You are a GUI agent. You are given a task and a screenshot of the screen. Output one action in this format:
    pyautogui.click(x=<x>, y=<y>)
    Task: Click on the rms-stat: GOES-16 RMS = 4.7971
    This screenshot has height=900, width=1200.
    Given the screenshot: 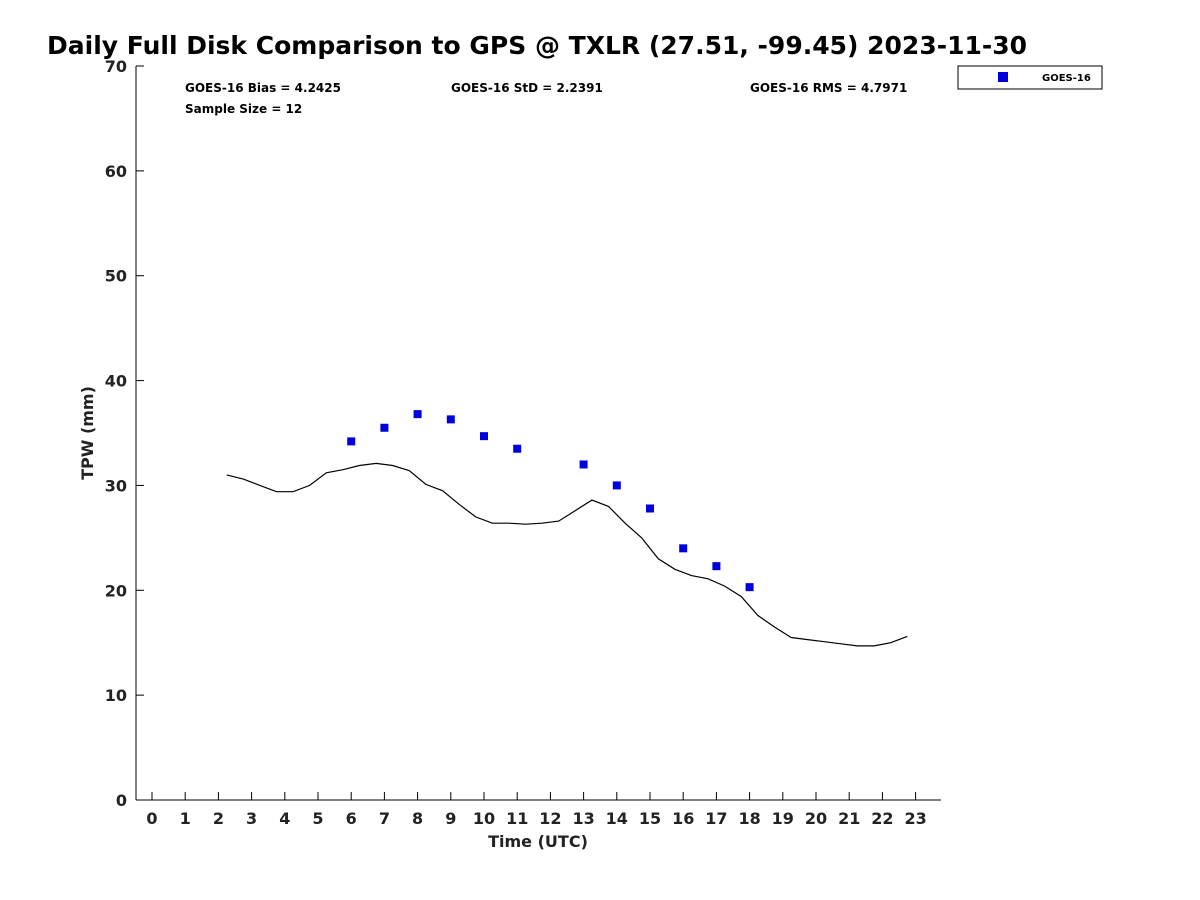 What is the action you would take?
    pyautogui.click(x=828, y=88)
    